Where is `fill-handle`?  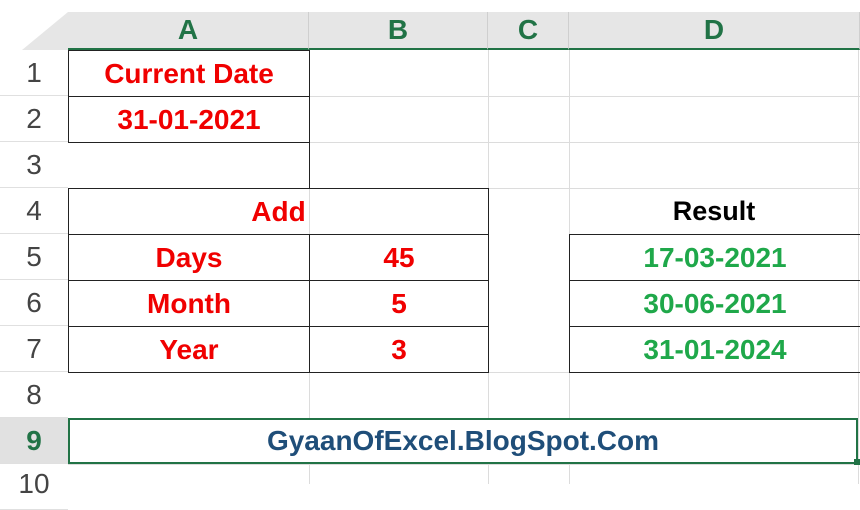 fill-handle is located at coordinates (857, 462).